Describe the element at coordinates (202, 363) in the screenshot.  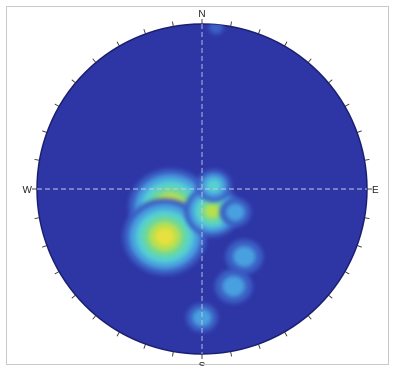
I see `south-label: S` at that location.